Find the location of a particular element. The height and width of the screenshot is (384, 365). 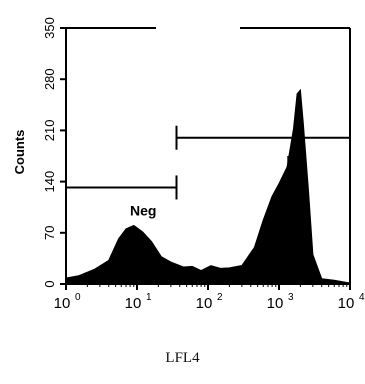

gate-label-pos: Po is located at coordinates (295, 161).